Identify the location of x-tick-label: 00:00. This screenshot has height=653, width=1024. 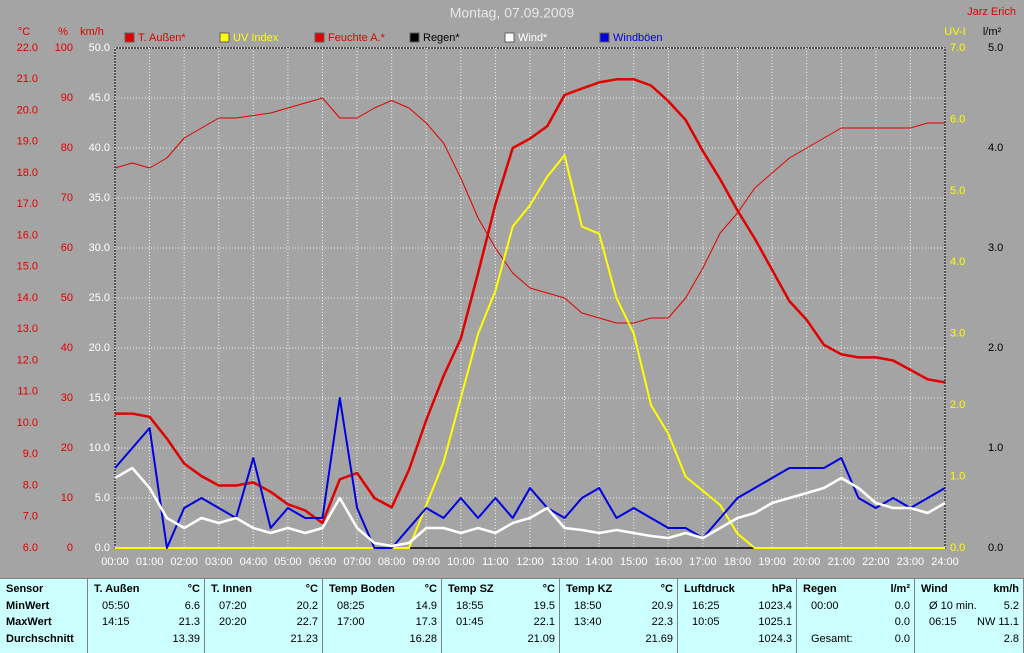
(115, 562).